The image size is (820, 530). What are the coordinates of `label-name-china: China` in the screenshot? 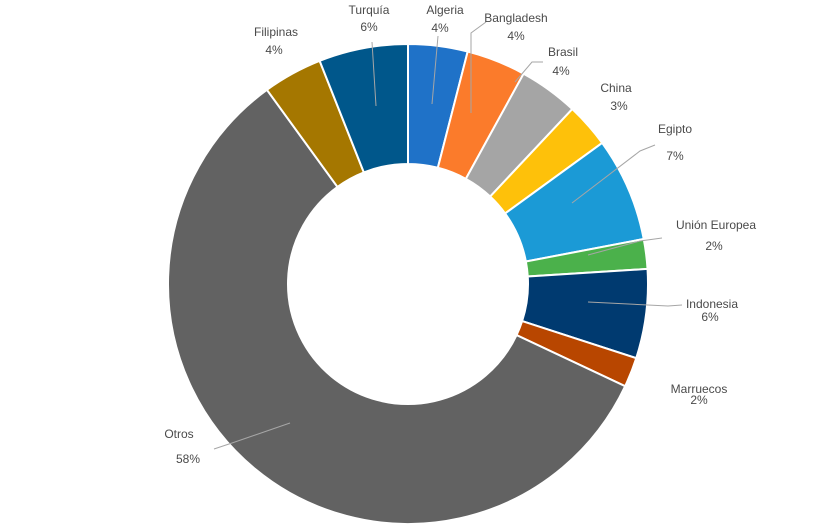 It's located at (616, 88).